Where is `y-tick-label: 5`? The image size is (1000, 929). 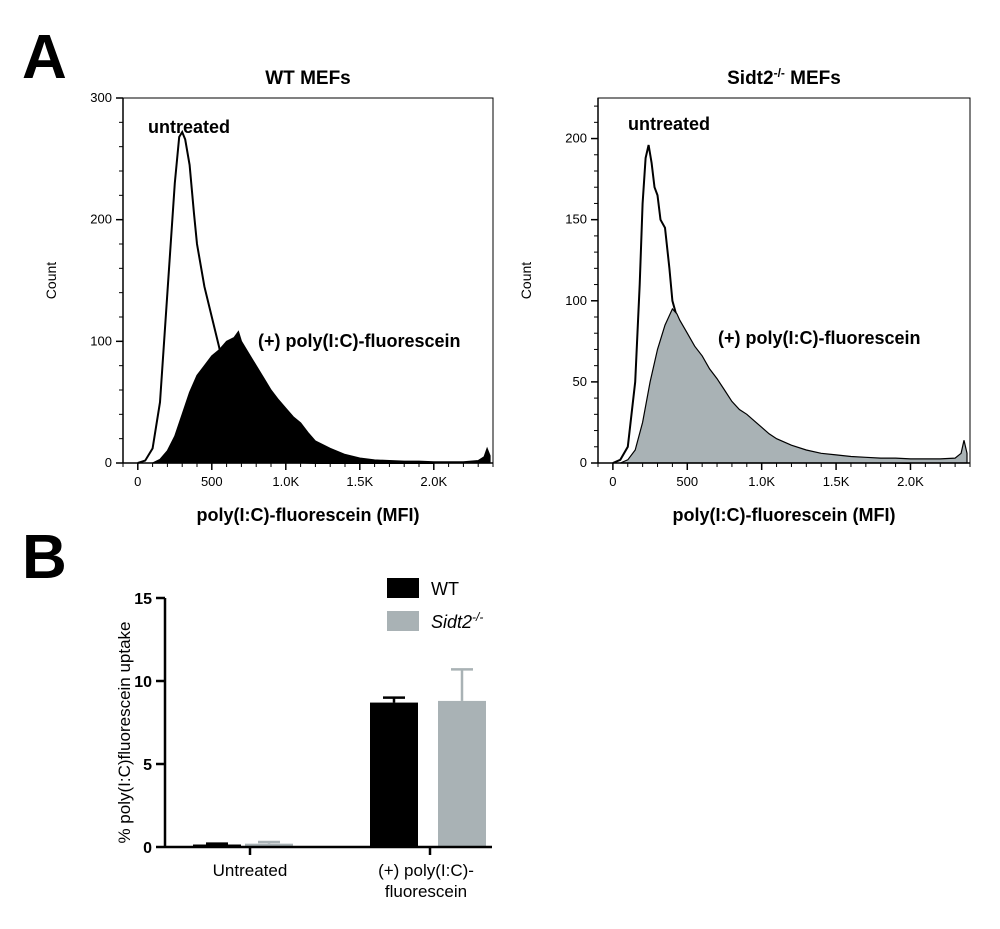
y-tick-label: 5 is located at coordinates (147, 765).